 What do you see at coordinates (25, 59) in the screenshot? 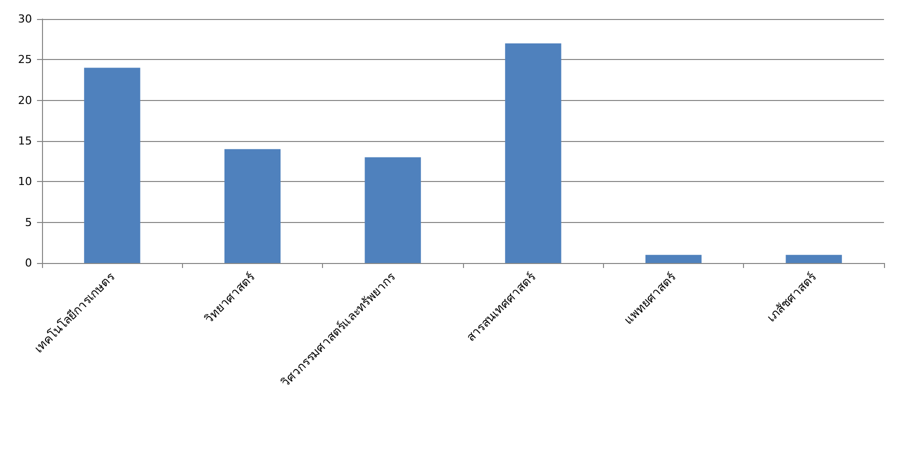
I see `y-tick-label: 25` at bounding box center [25, 59].